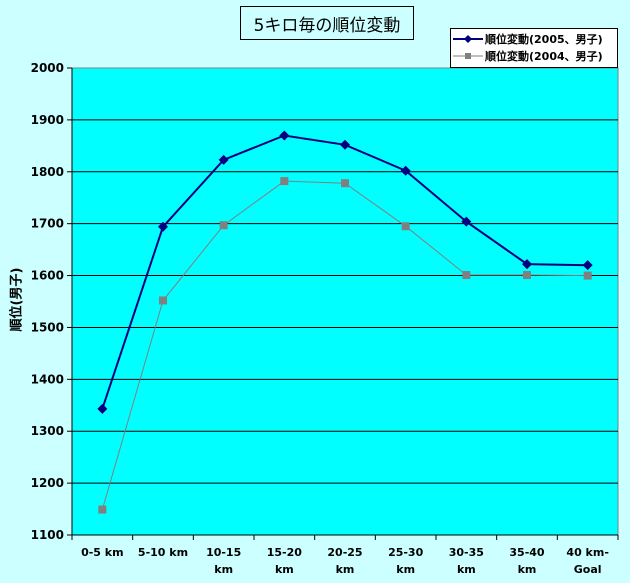 Image resolution: width=630 pixels, height=583 pixels. What do you see at coordinates (527, 552) in the screenshot?
I see `x-tick-label-line: 35-40` at bounding box center [527, 552].